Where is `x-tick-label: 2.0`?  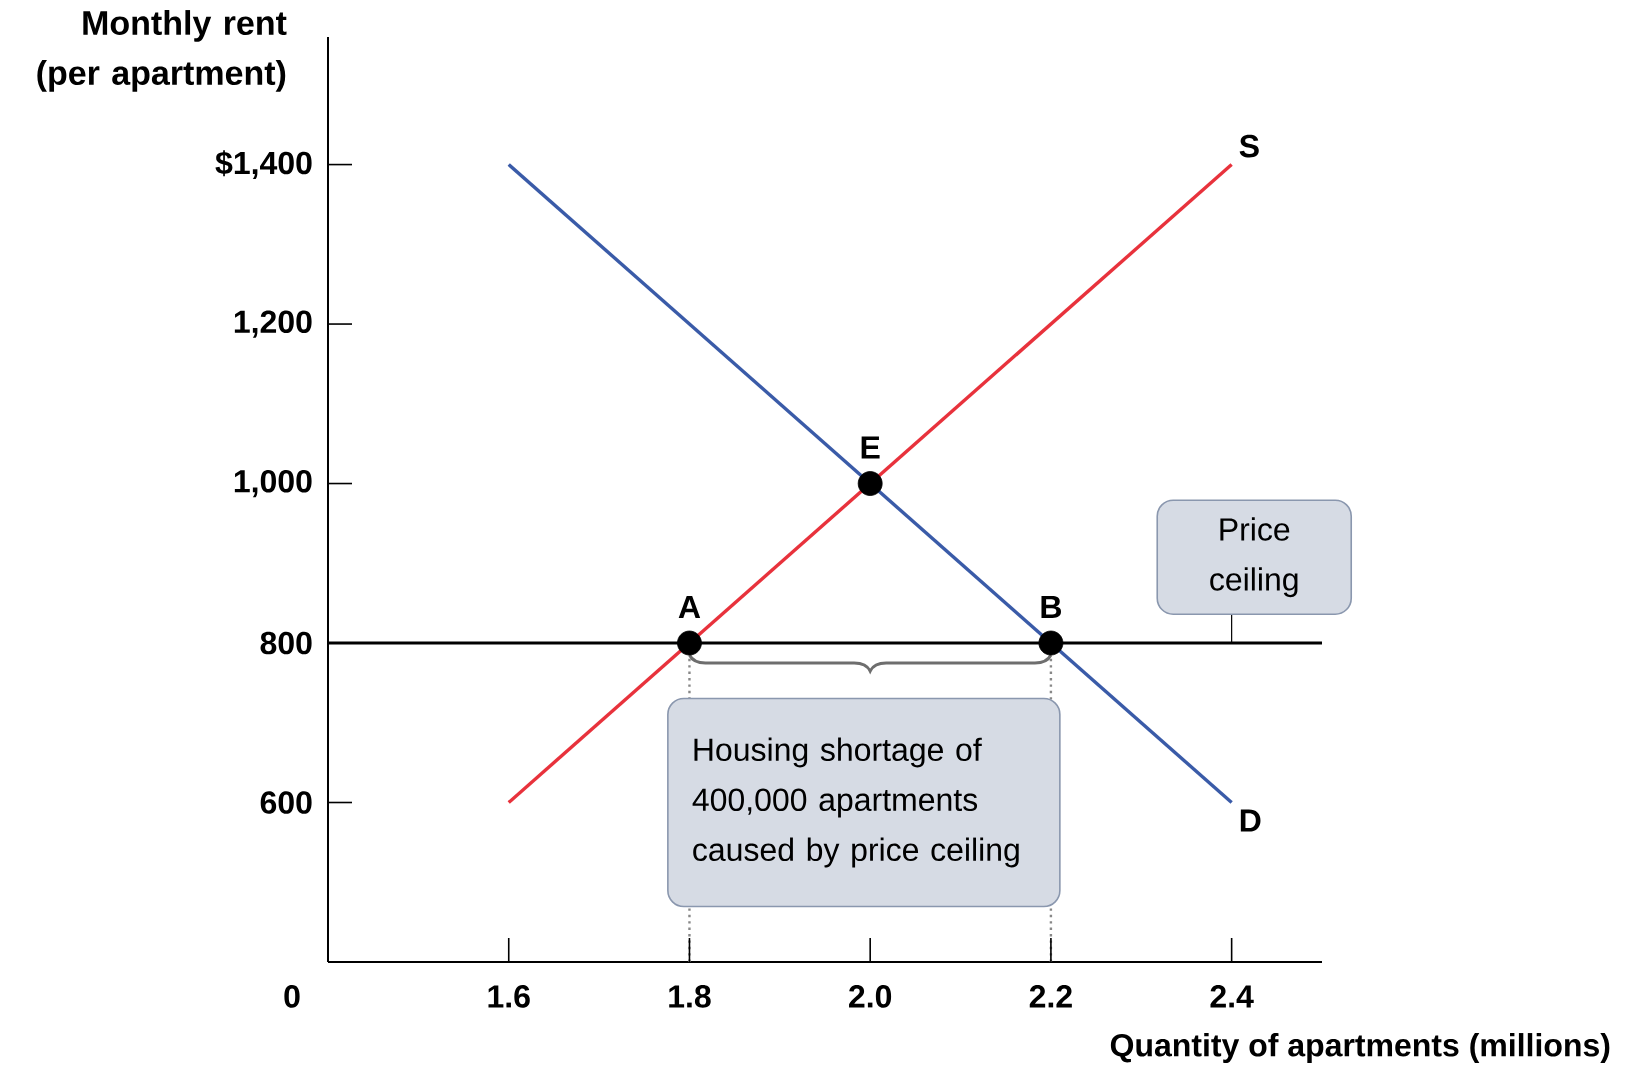 x-tick-label: 2.0 is located at coordinates (870, 996).